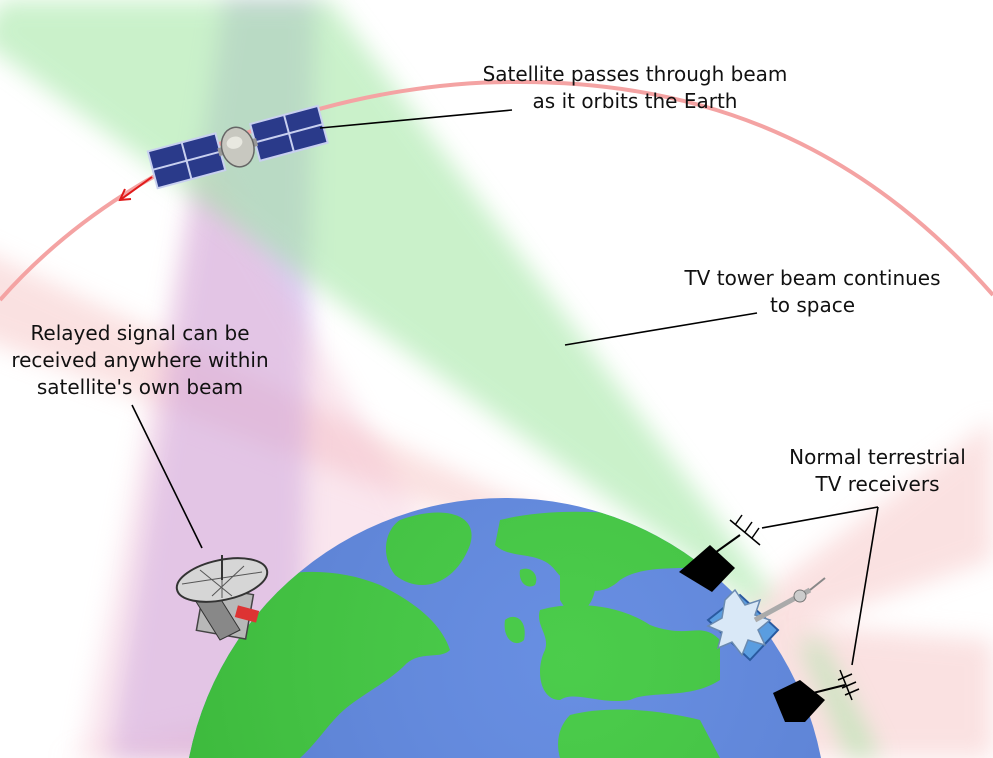  What do you see at coordinates (135, 189) in the screenshot?
I see `orbit-direction-arrow` at bounding box center [135, 189].